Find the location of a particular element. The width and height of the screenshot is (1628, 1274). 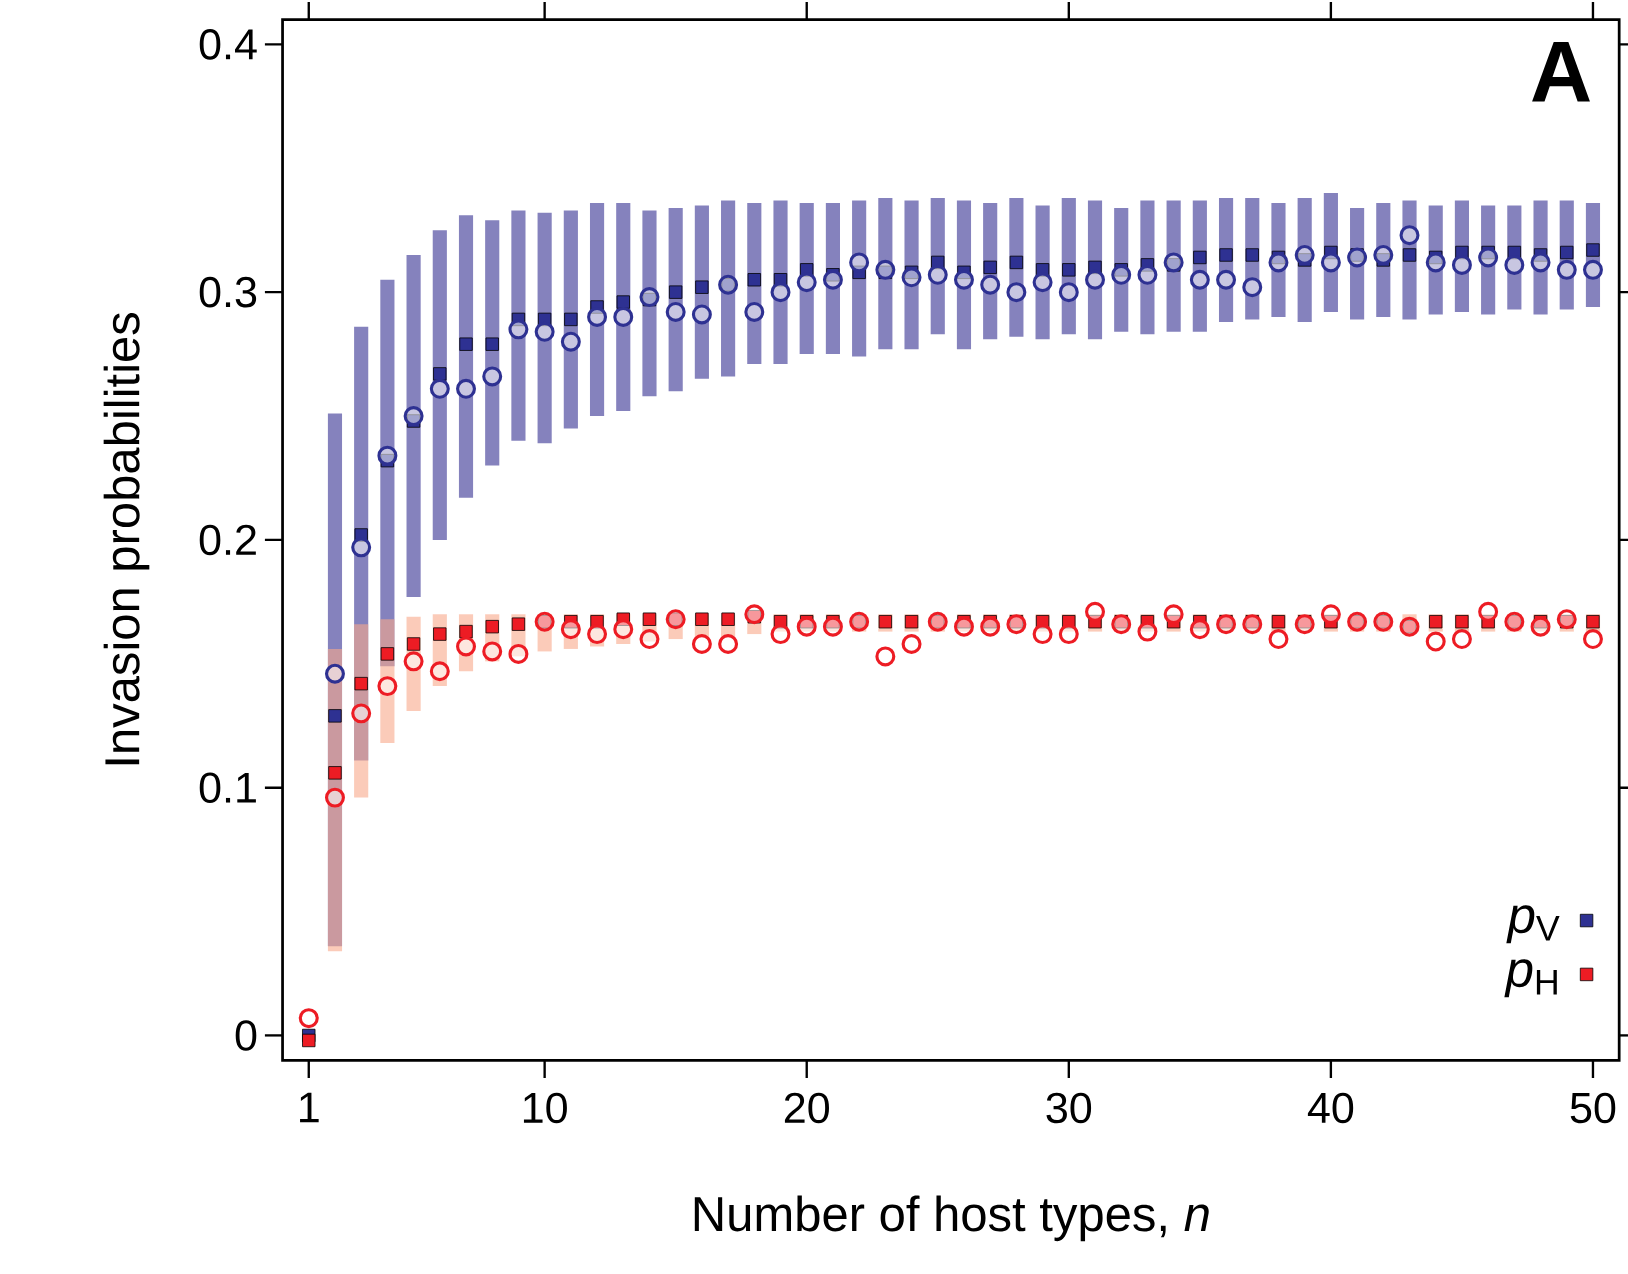

x-tick-label: 50 is located at coordinates (1593, 1108).